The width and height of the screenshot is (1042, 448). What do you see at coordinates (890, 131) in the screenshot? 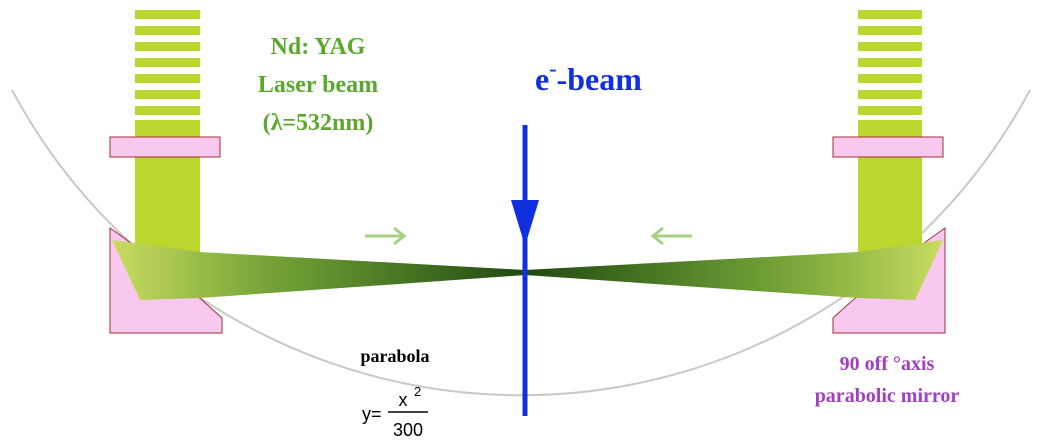
I see `laser-right` at bounding box center [890, 131].